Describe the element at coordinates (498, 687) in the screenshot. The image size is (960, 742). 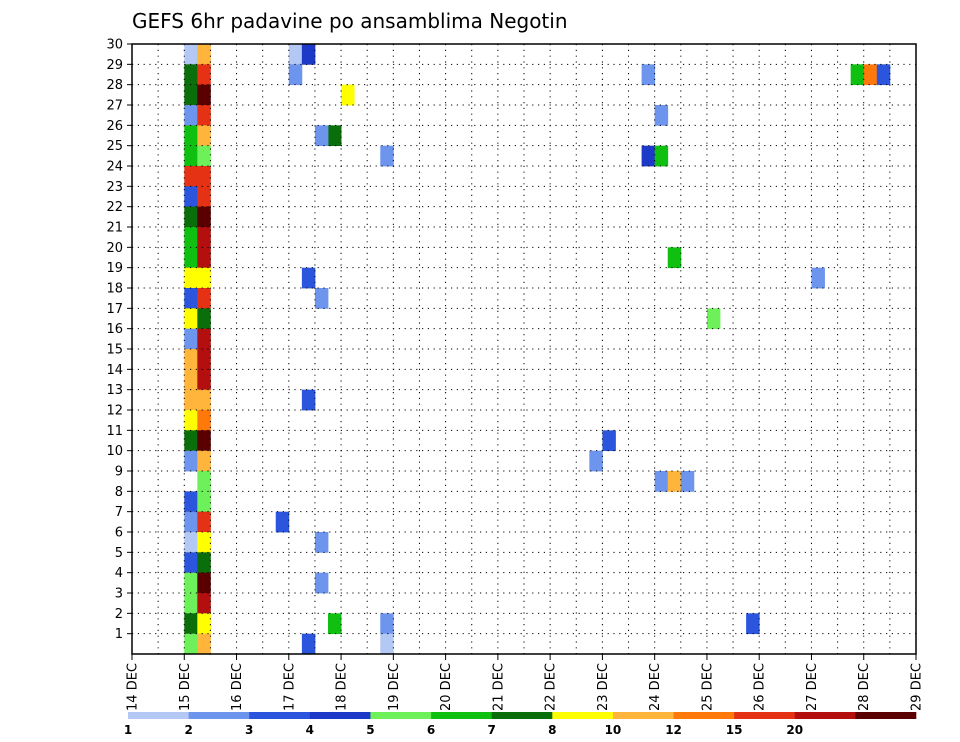
I see `x-tick-label: 21 DEC` at that location.